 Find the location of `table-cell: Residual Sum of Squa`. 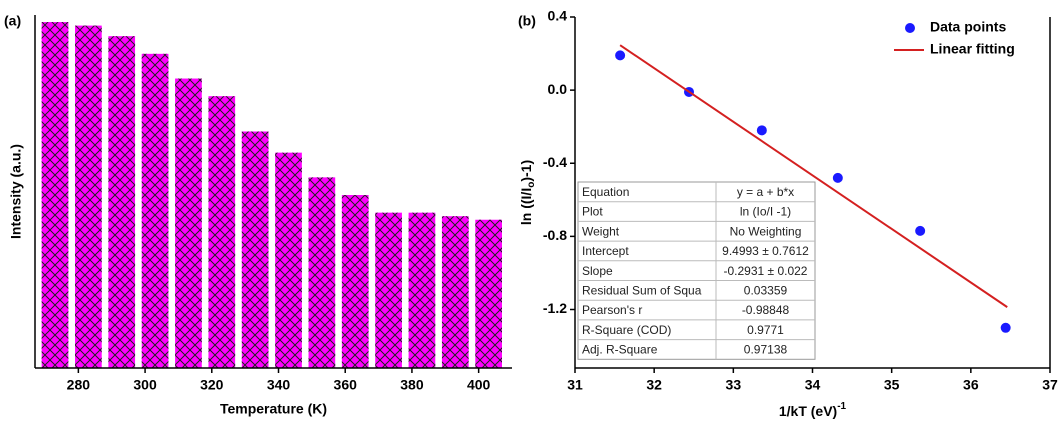

table-cell: Residual Sum of Squa is located at coordinates (642, 291).